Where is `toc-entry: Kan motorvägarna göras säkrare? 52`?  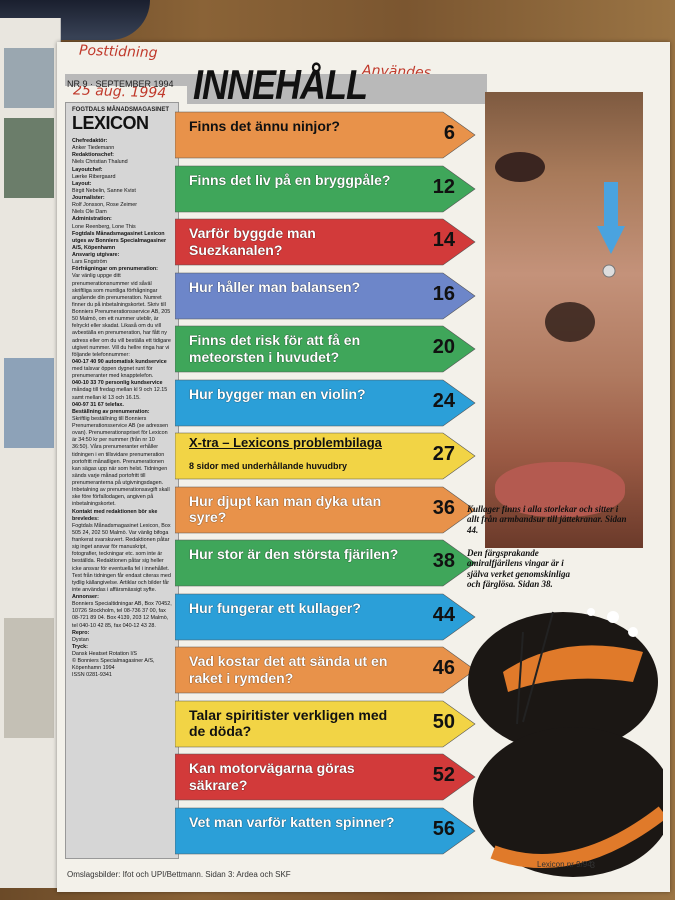 toc-entry: Kan motorvägarna göras säkrare? 52 is located at coordinates (330, 777).